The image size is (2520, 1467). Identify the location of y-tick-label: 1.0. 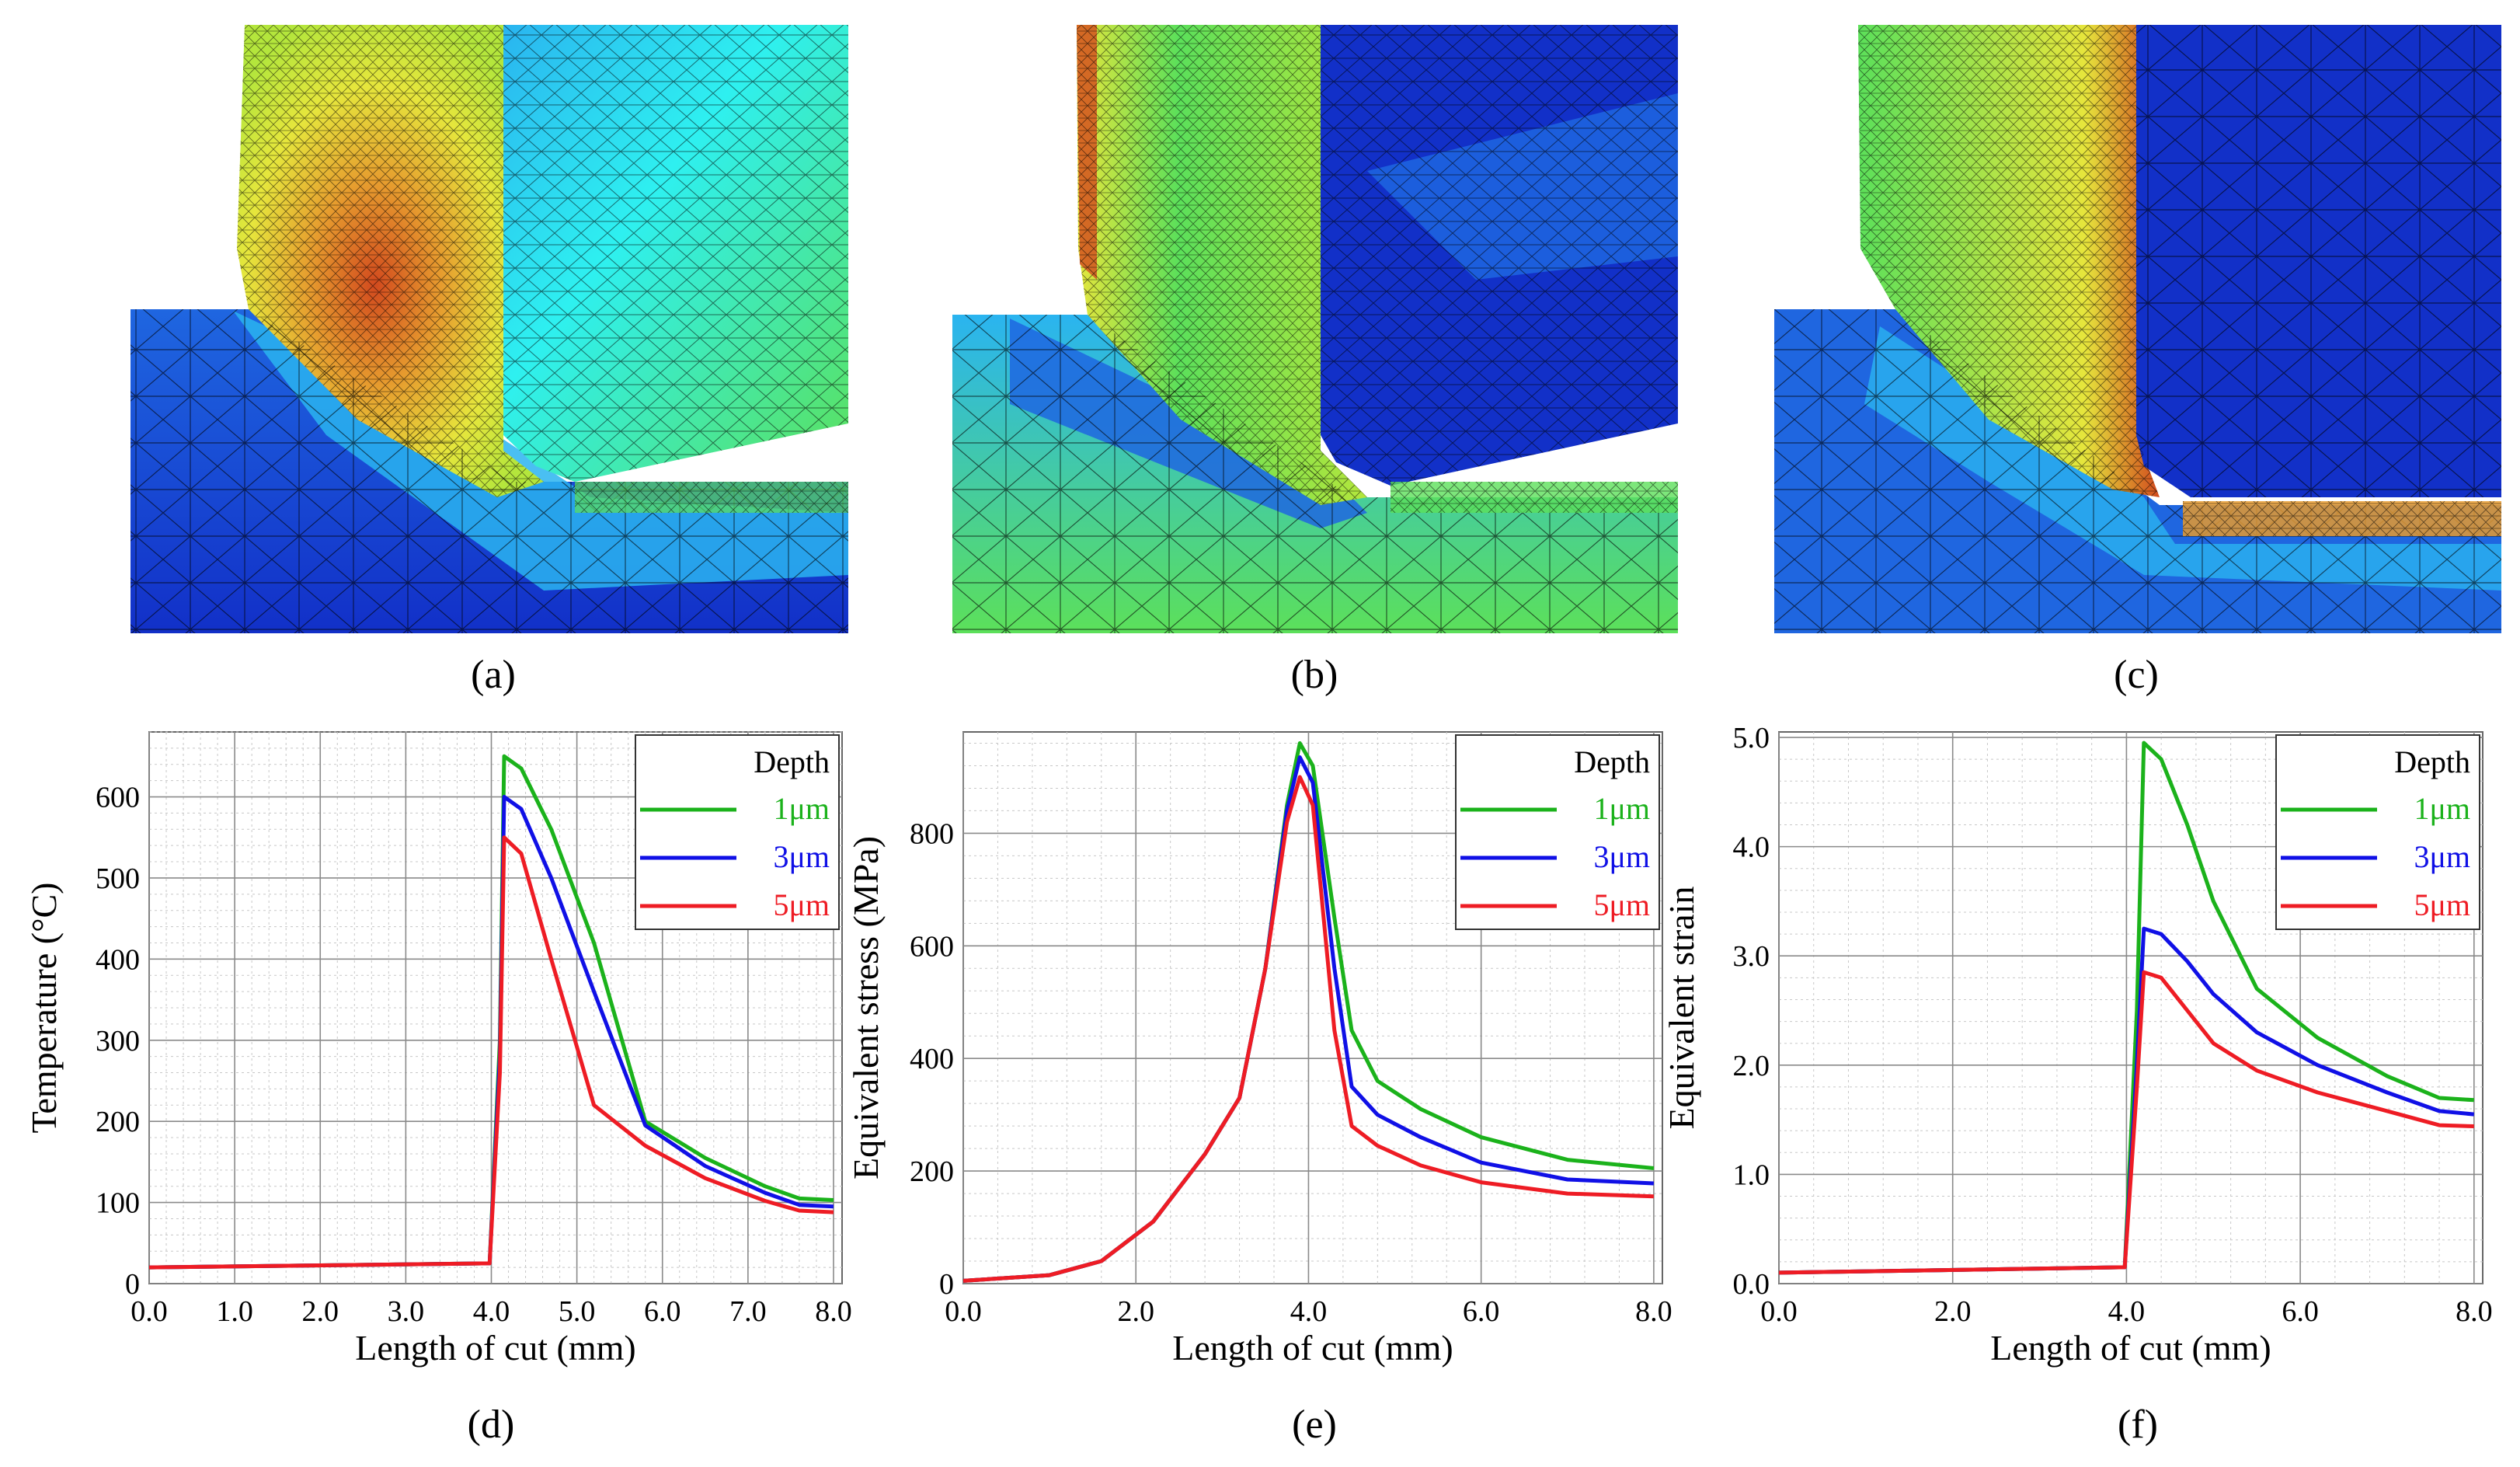
(1751, 1175).